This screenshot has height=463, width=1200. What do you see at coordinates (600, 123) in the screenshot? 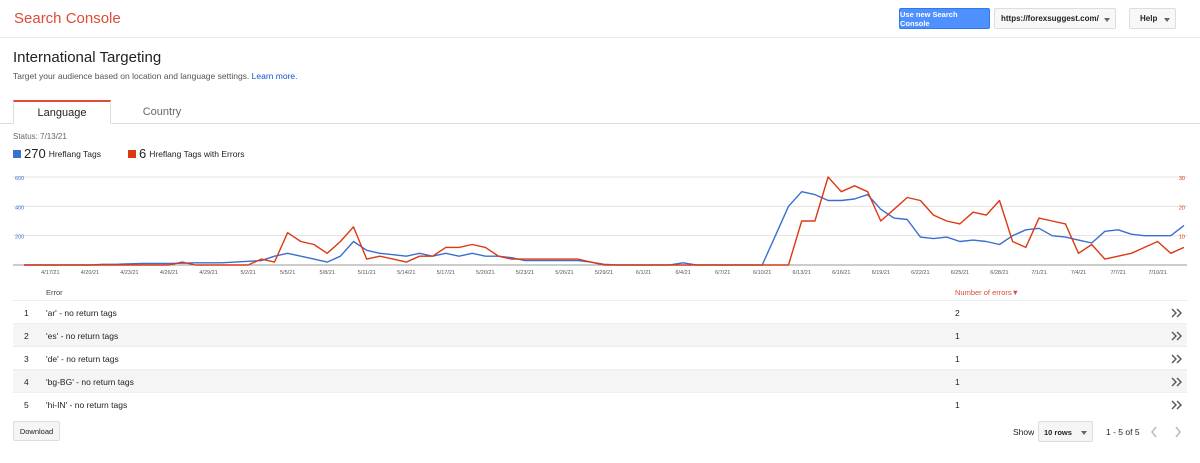
I see `tab-divider` at bounding box center [600, 123].